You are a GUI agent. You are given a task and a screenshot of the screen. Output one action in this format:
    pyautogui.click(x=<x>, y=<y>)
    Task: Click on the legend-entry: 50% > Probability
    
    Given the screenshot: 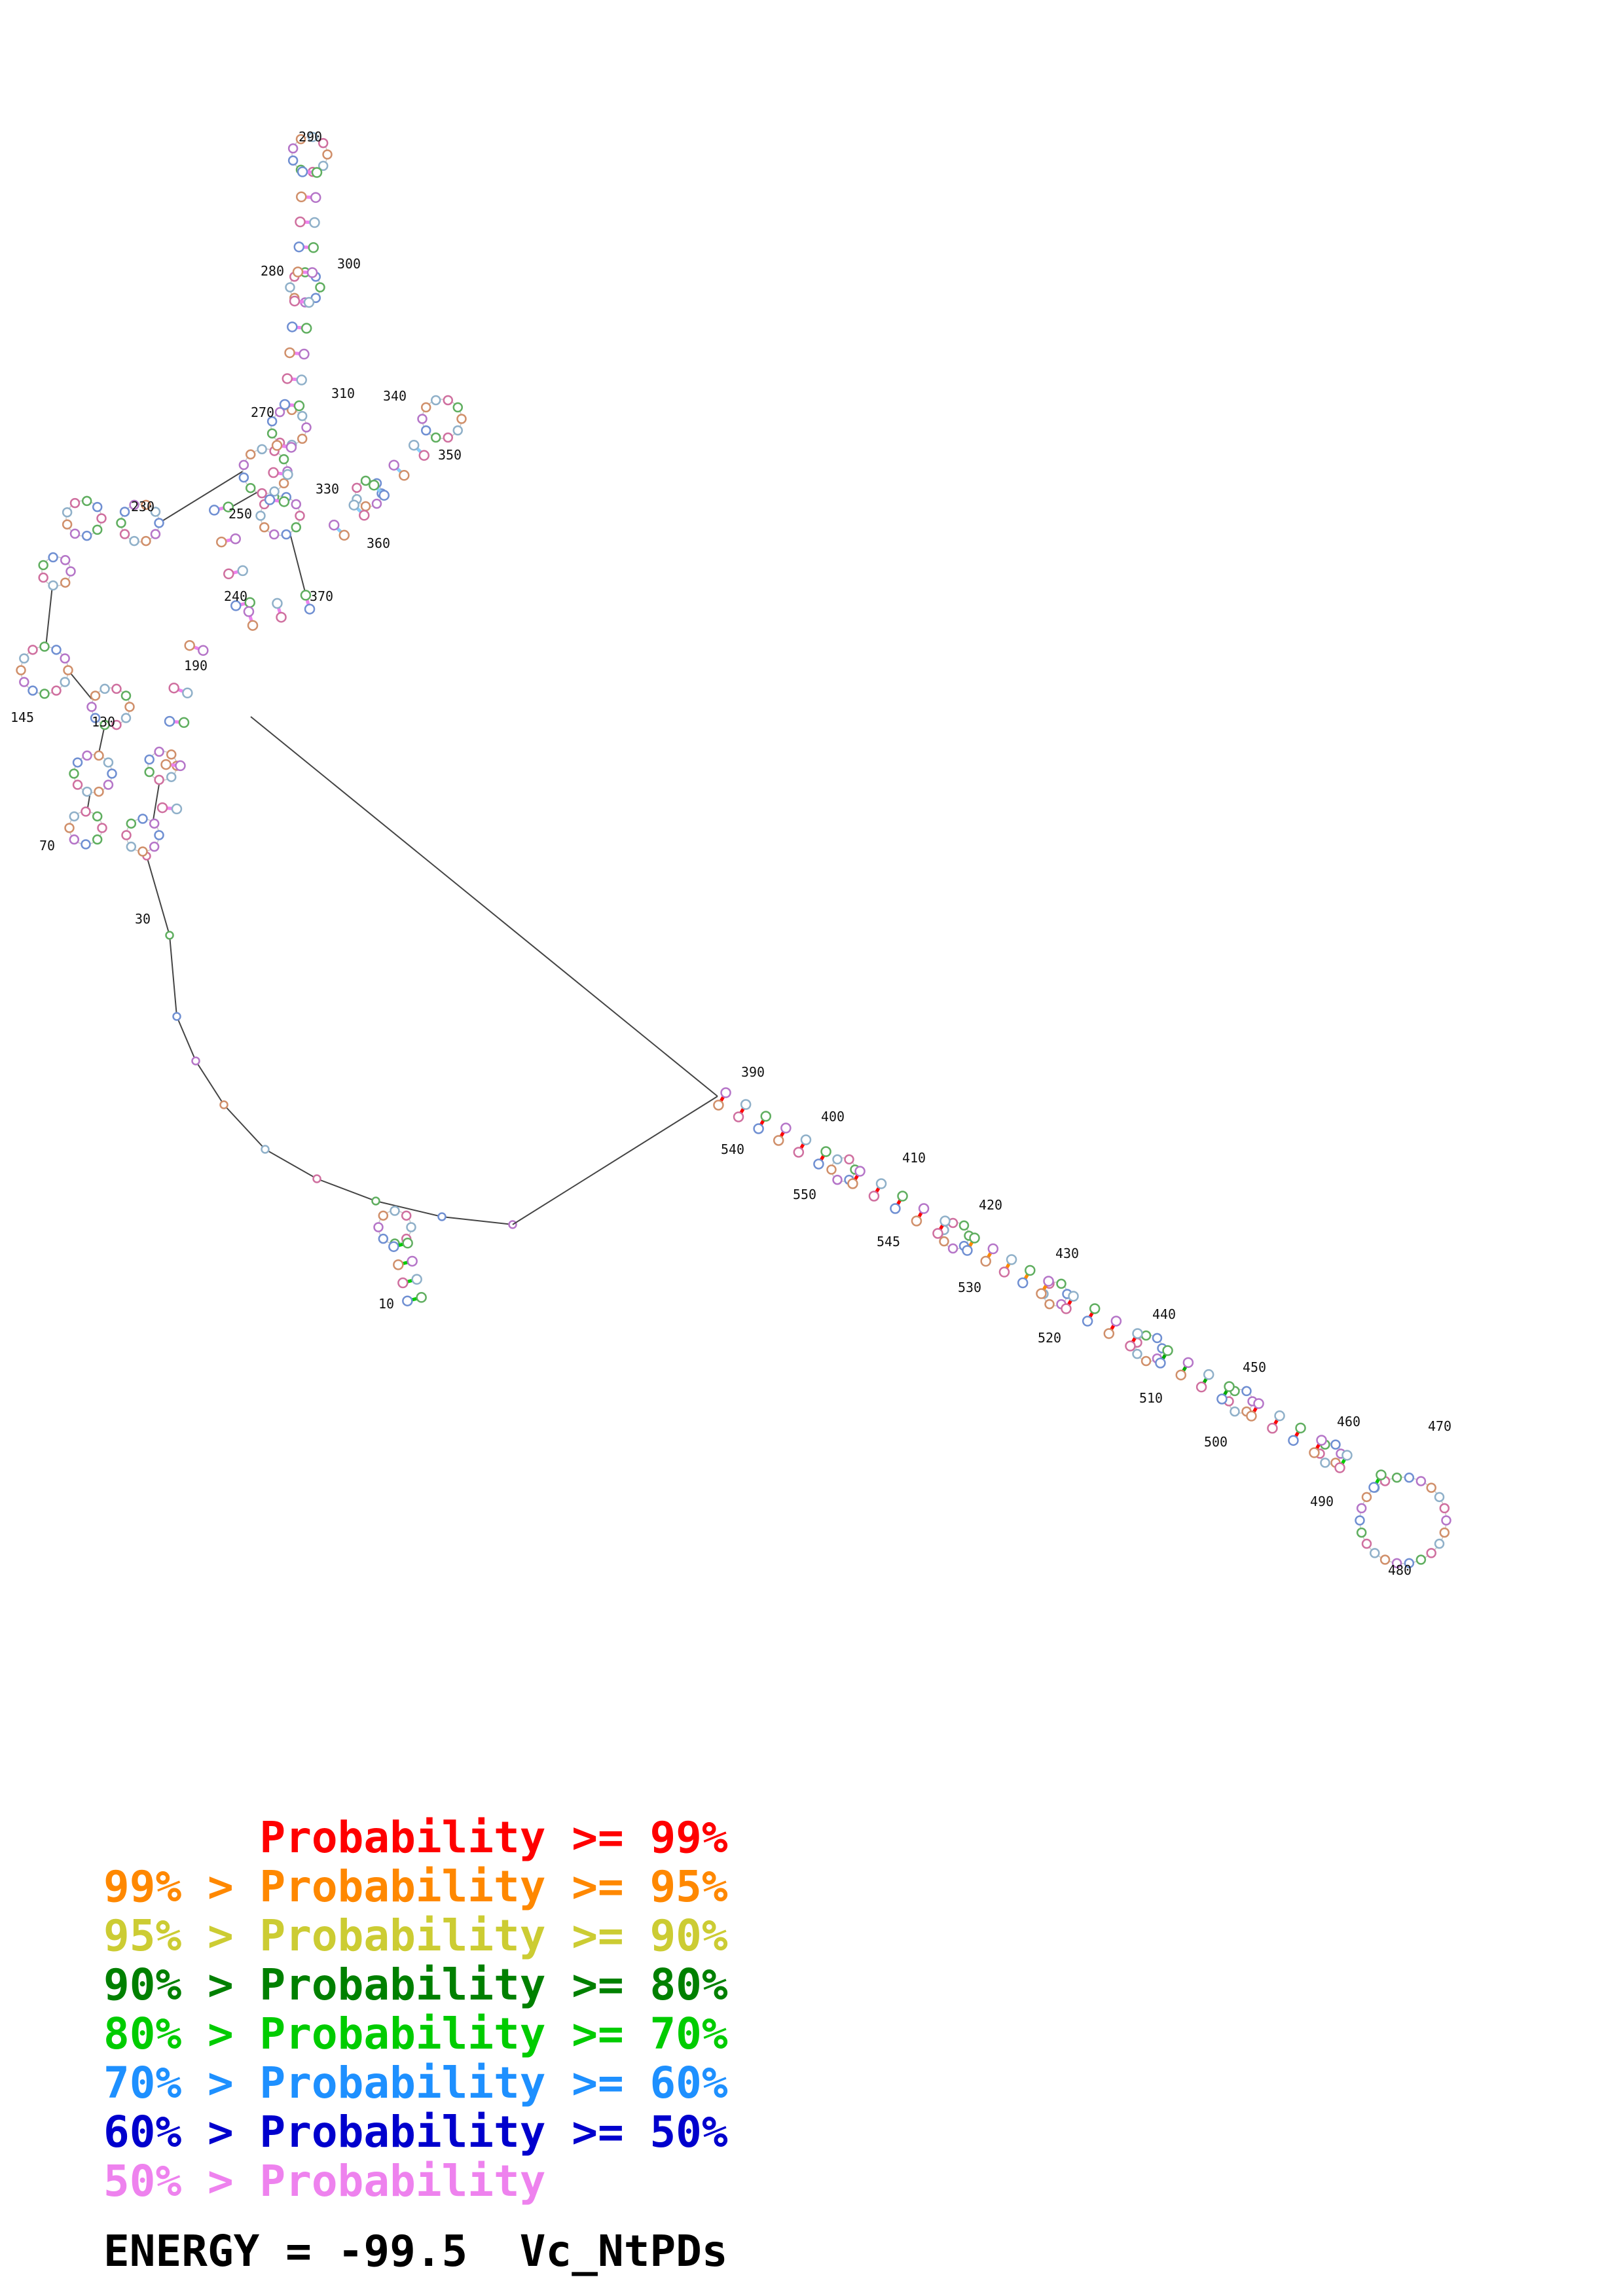 What is the action you would take?
    pyautogui.click(x=324, y=2181)
    